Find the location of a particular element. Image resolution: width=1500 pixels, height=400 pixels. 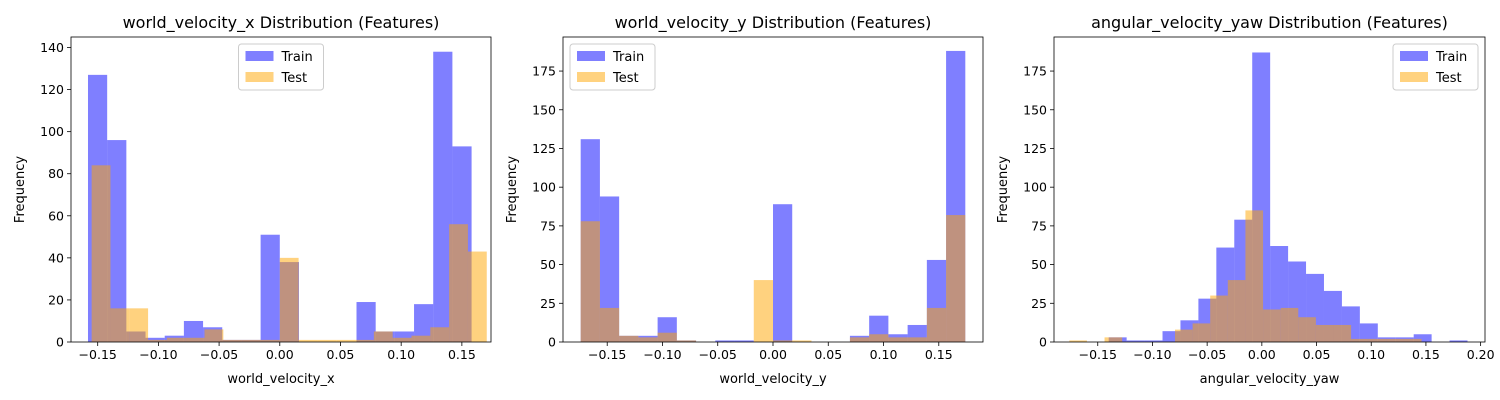

y-tick-label: 140 is located at coordinates (52, 47).